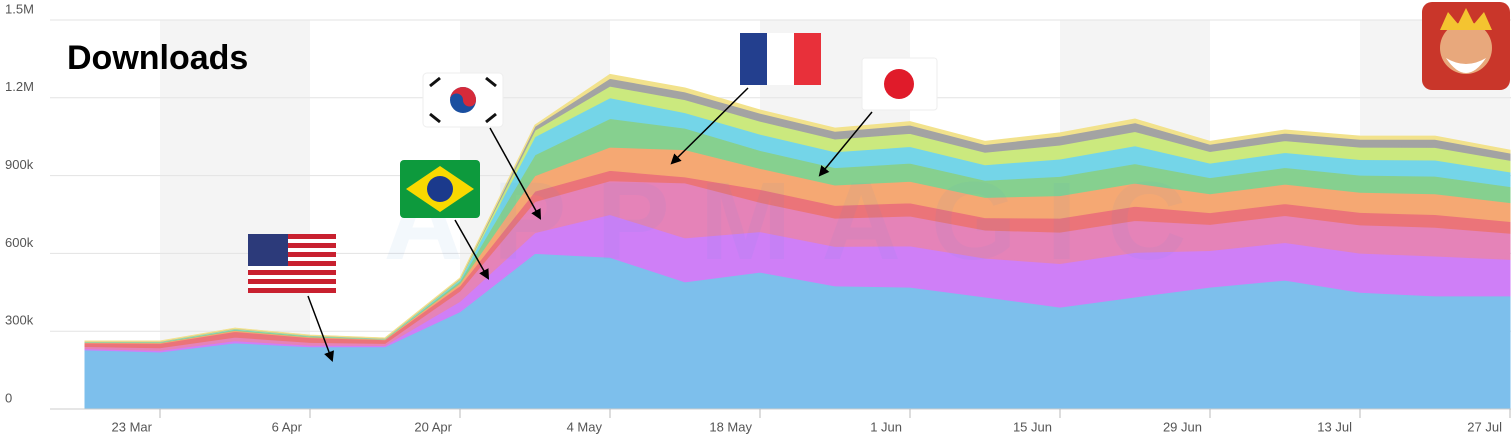  What do you see at coordinates (19, 242) in the screenshot?
I see `y-tick-label: 600k` at bounding box center [19, 242].